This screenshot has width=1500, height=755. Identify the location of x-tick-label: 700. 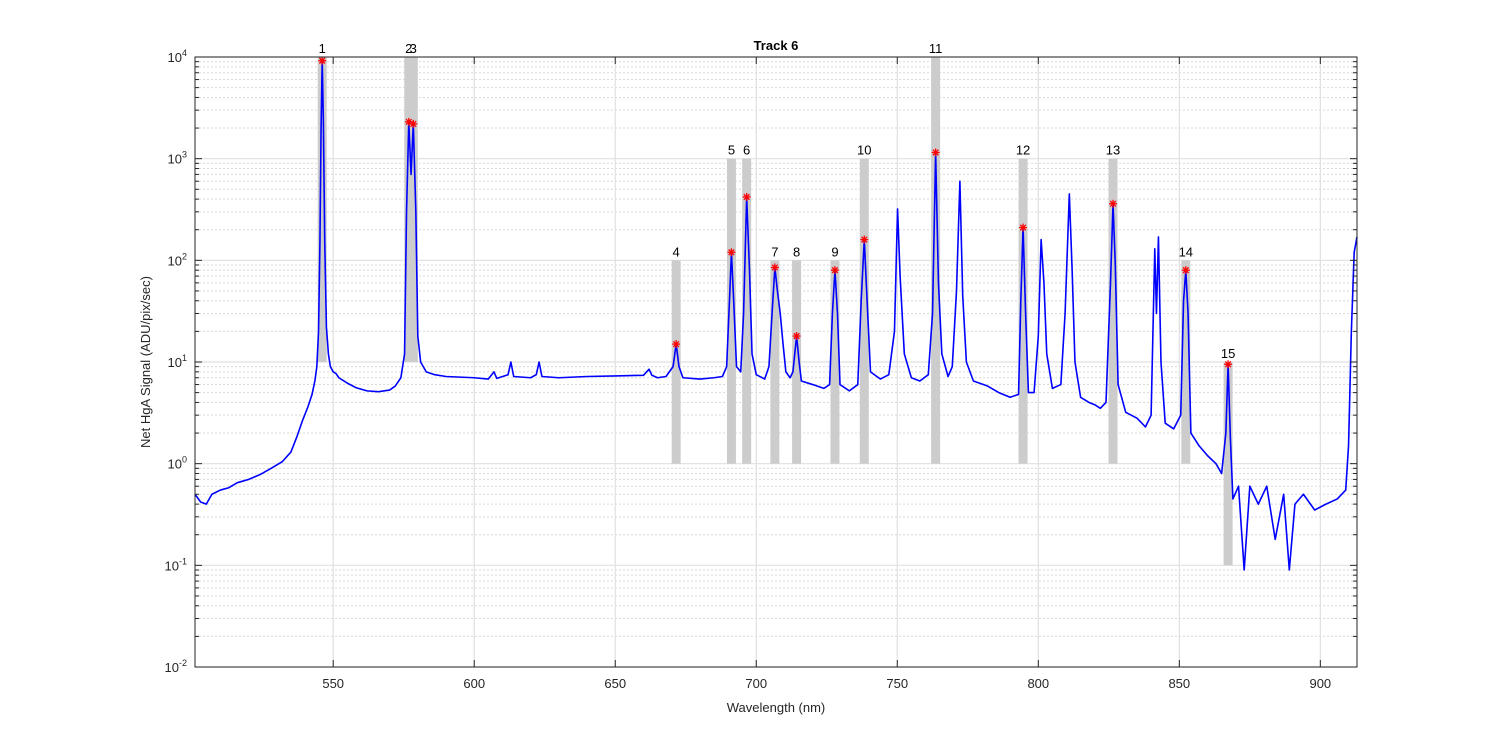
(756, 683).